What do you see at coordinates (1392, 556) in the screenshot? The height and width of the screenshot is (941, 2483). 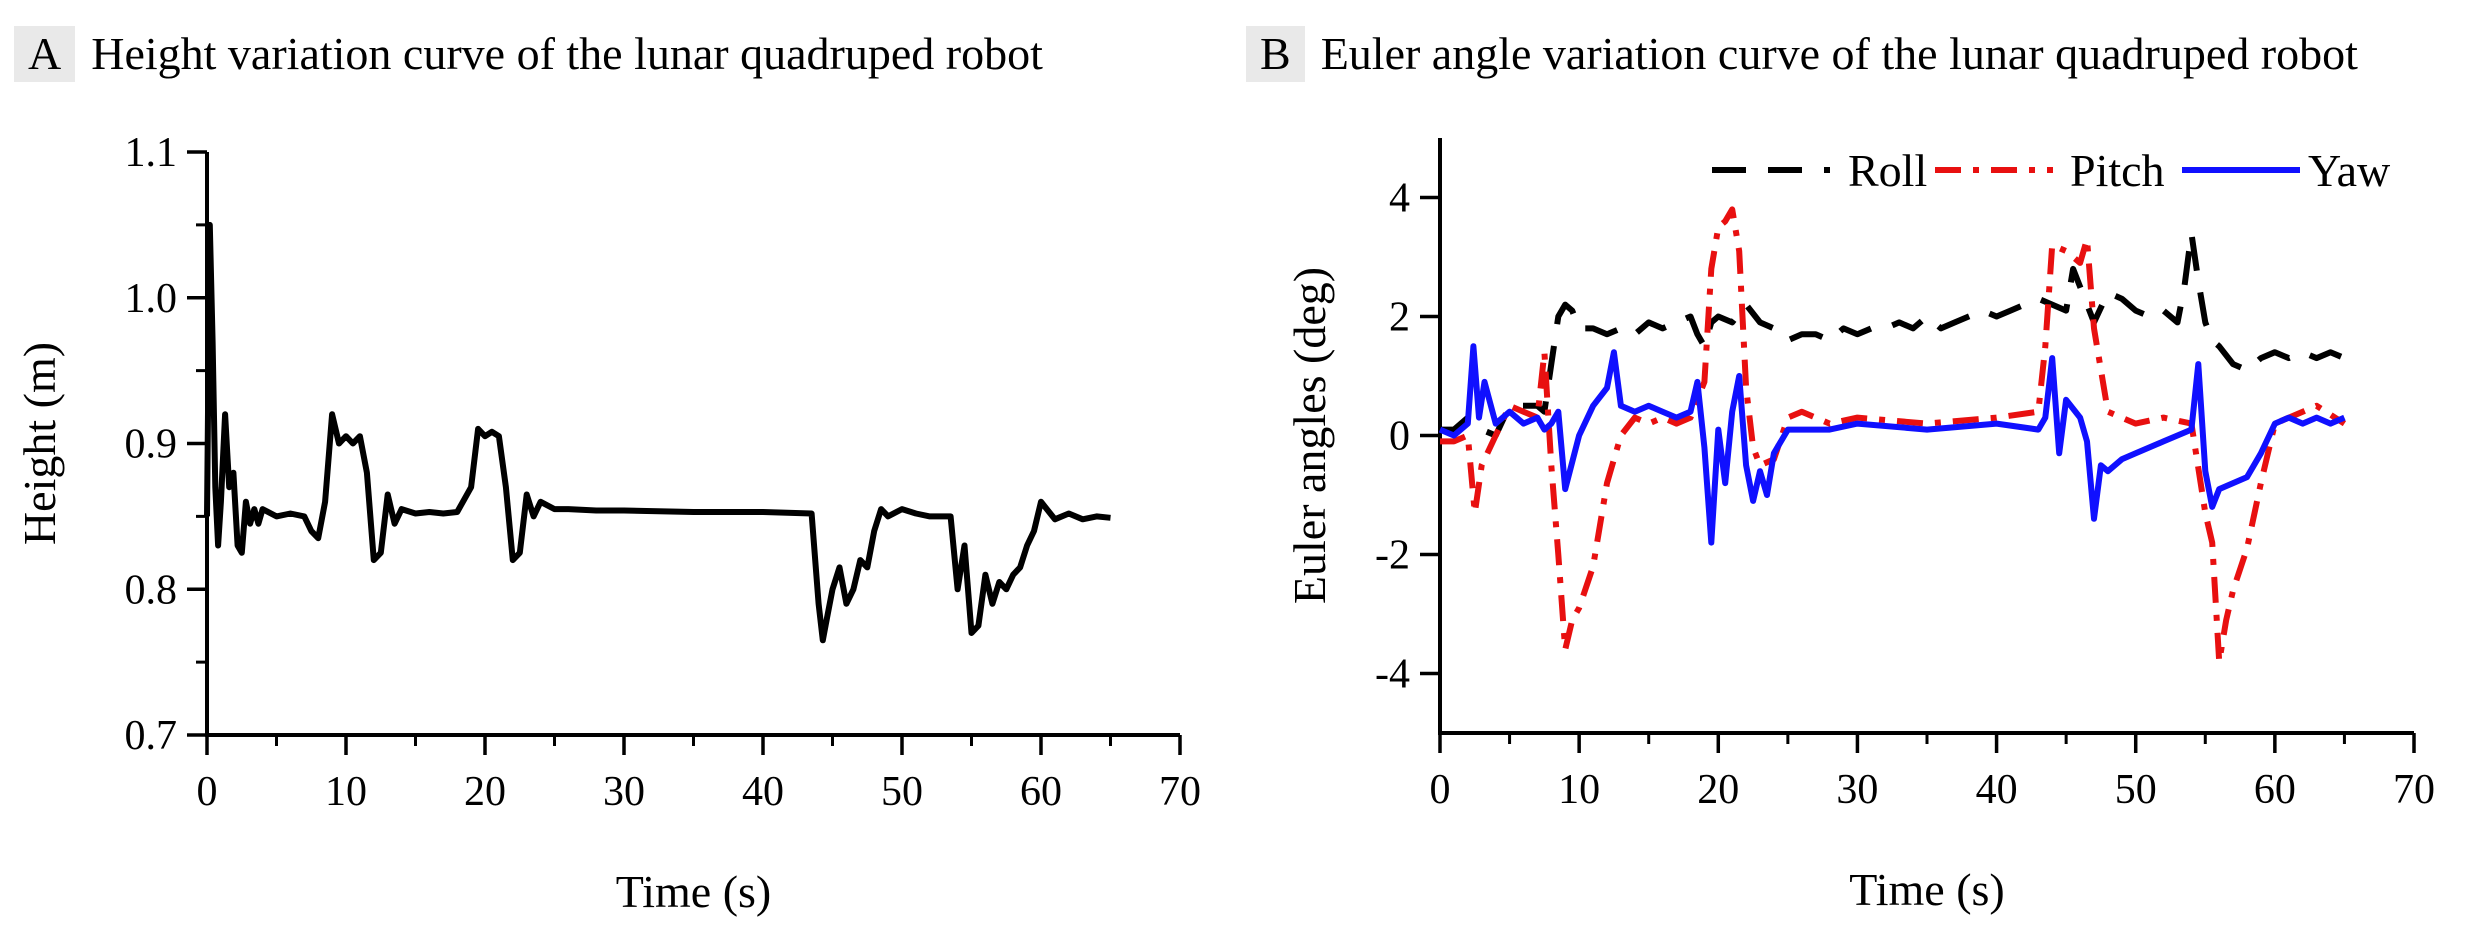 I see `y-tick-label: -2` at bounding box center [1392, 556].